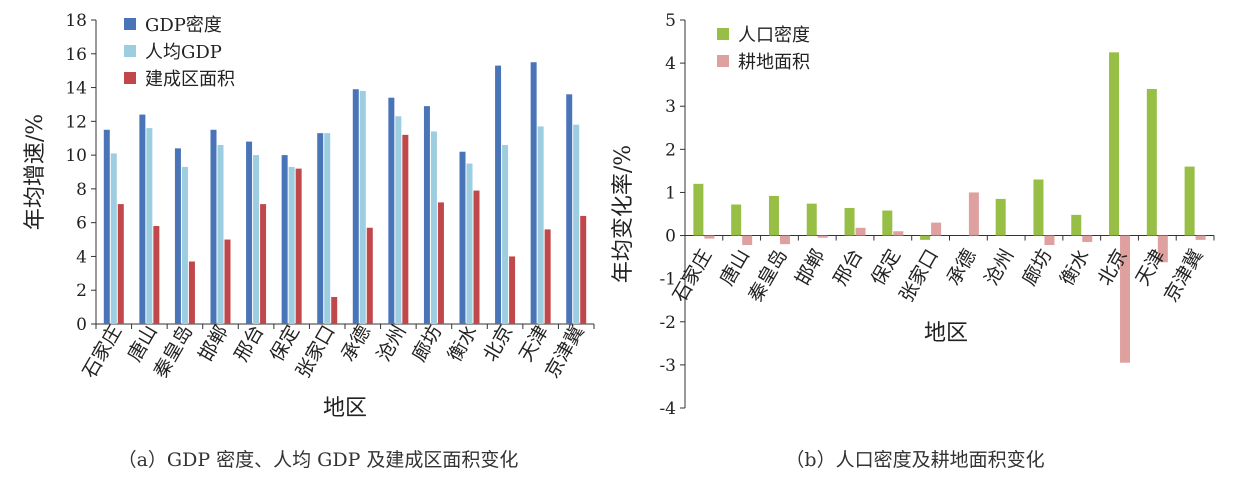  I want to click on y-tick-label: 1, so click(670, 193).